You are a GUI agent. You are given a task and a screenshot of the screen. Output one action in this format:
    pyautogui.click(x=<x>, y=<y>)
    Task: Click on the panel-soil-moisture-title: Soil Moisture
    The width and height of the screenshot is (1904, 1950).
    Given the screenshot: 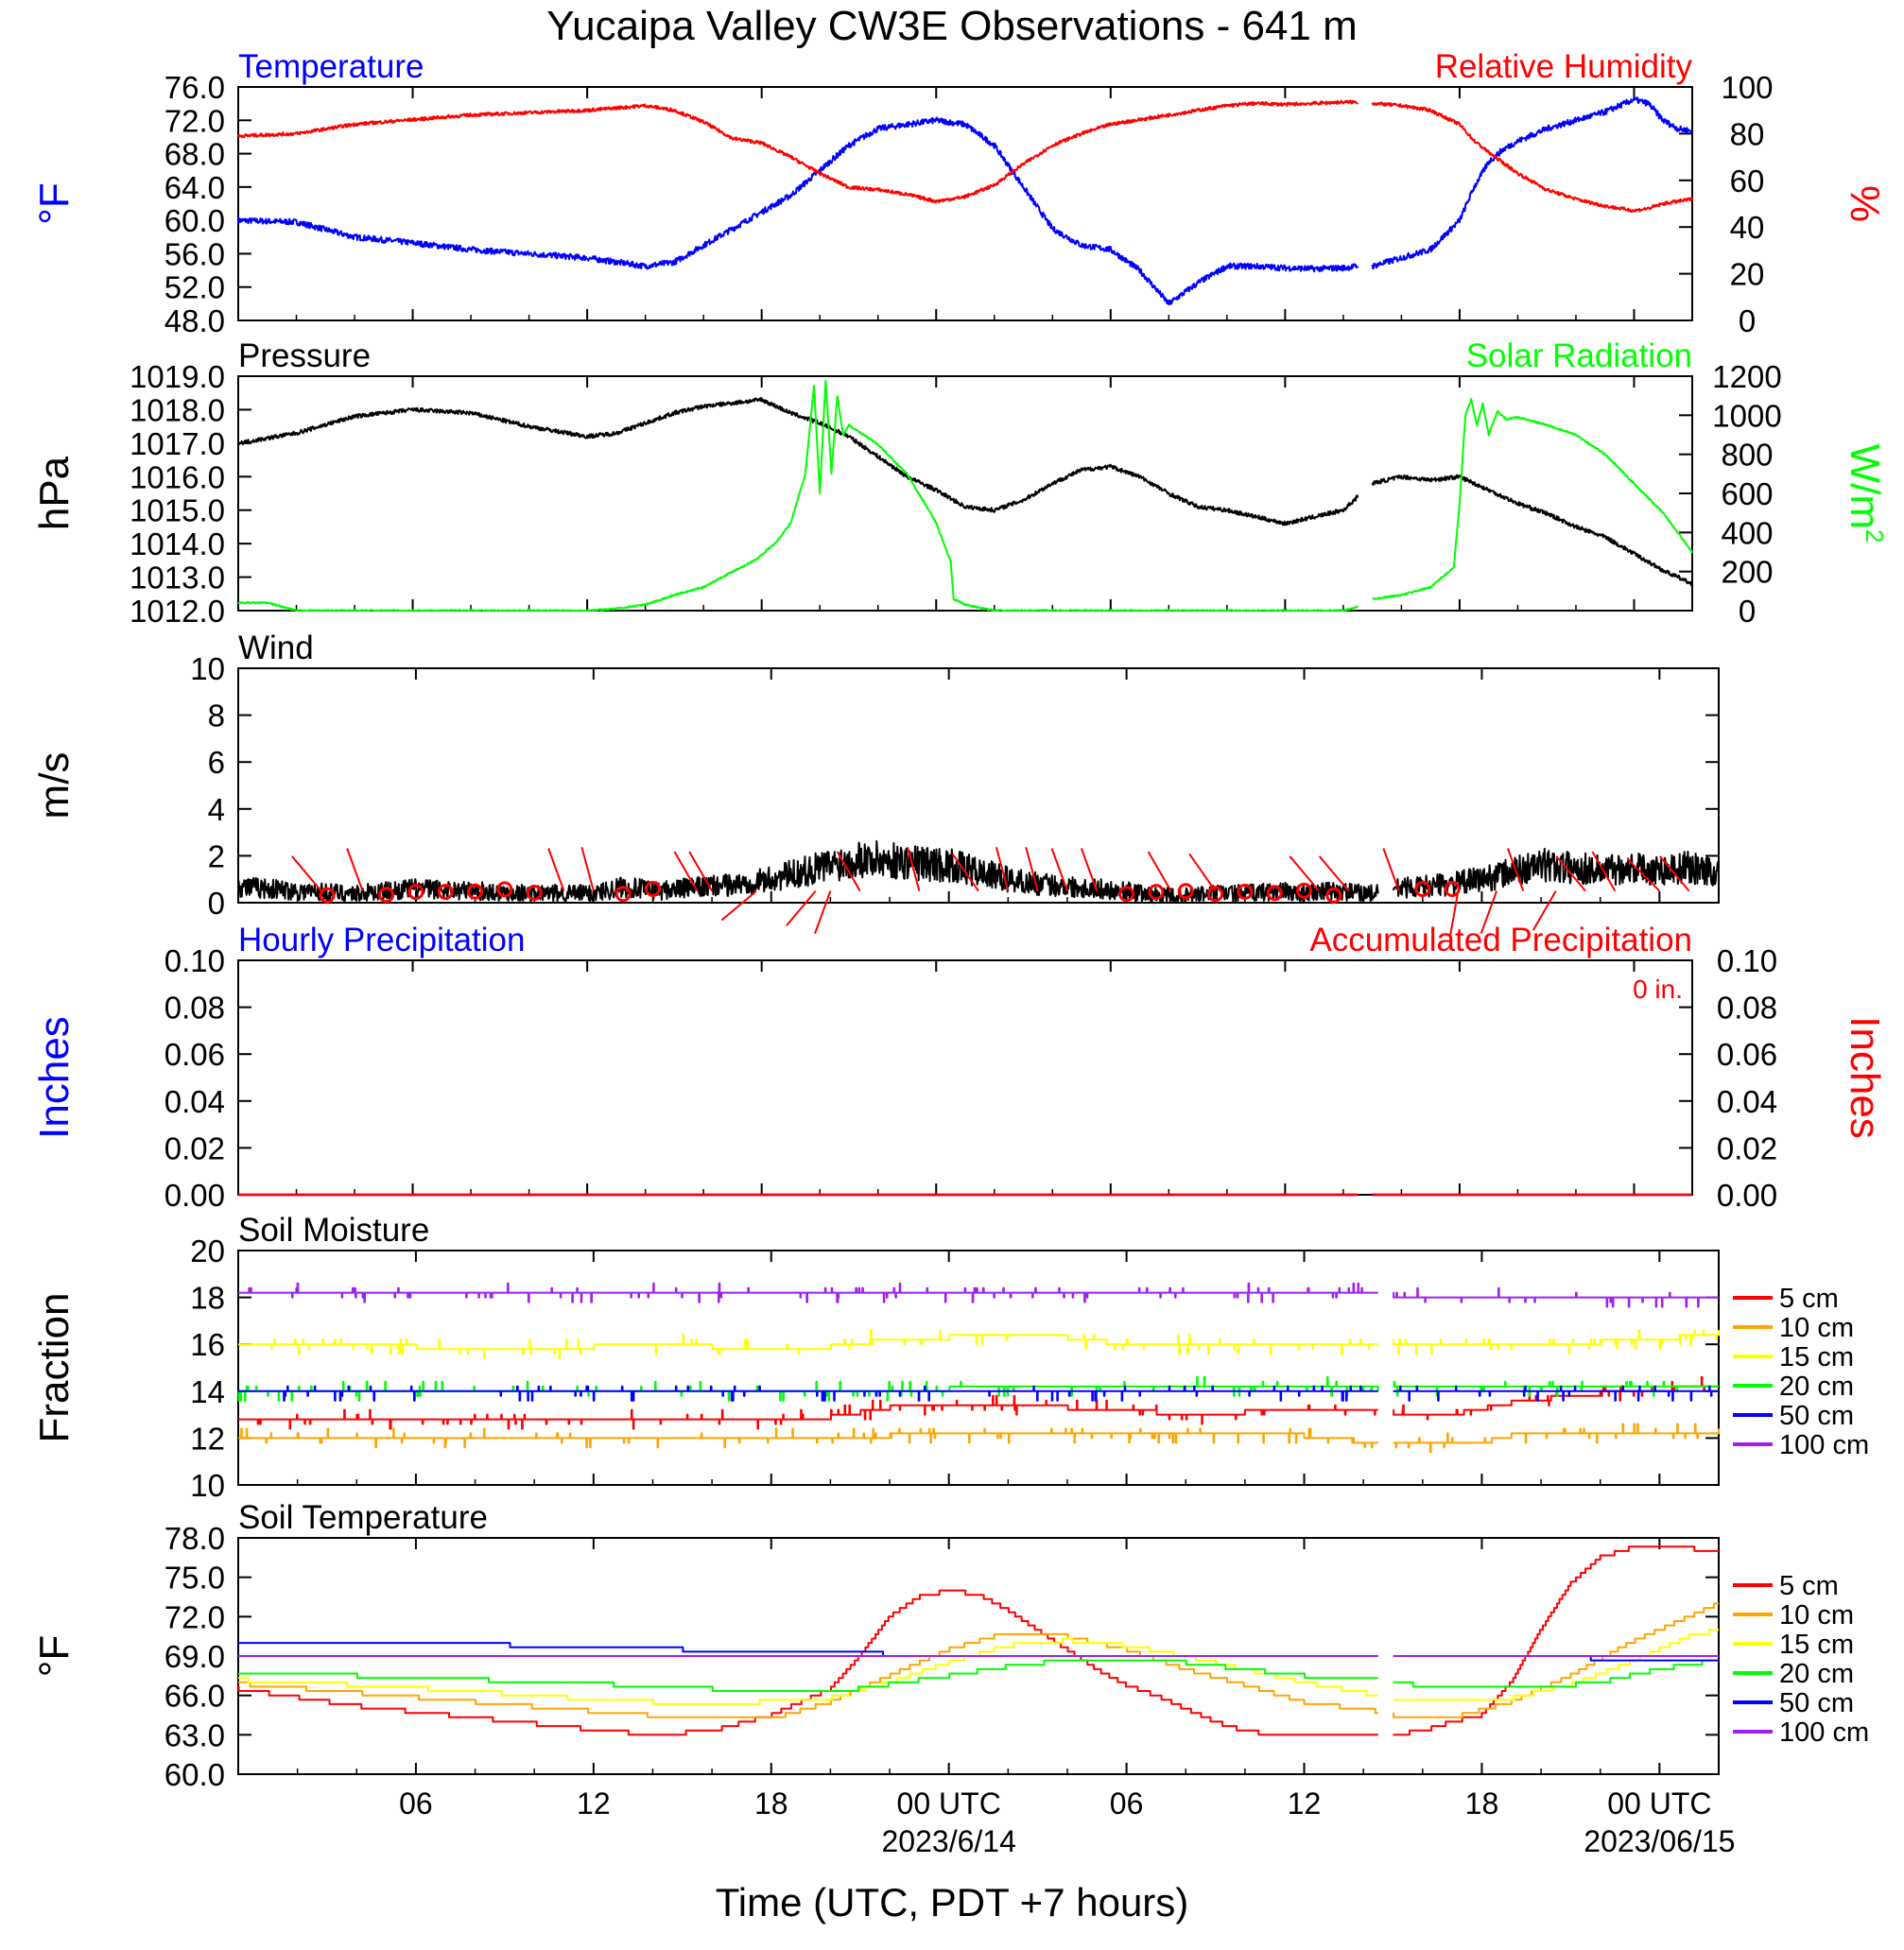 What is the action you would take?
    pyautogui.click(x=333, y=1230)
    